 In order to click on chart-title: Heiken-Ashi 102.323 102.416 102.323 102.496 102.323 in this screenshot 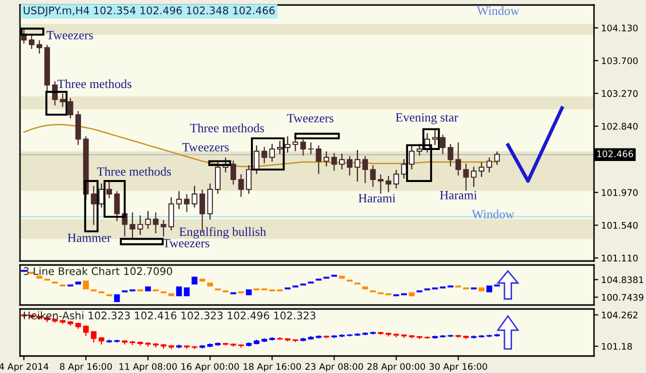, I will do `click(170, 315)`.